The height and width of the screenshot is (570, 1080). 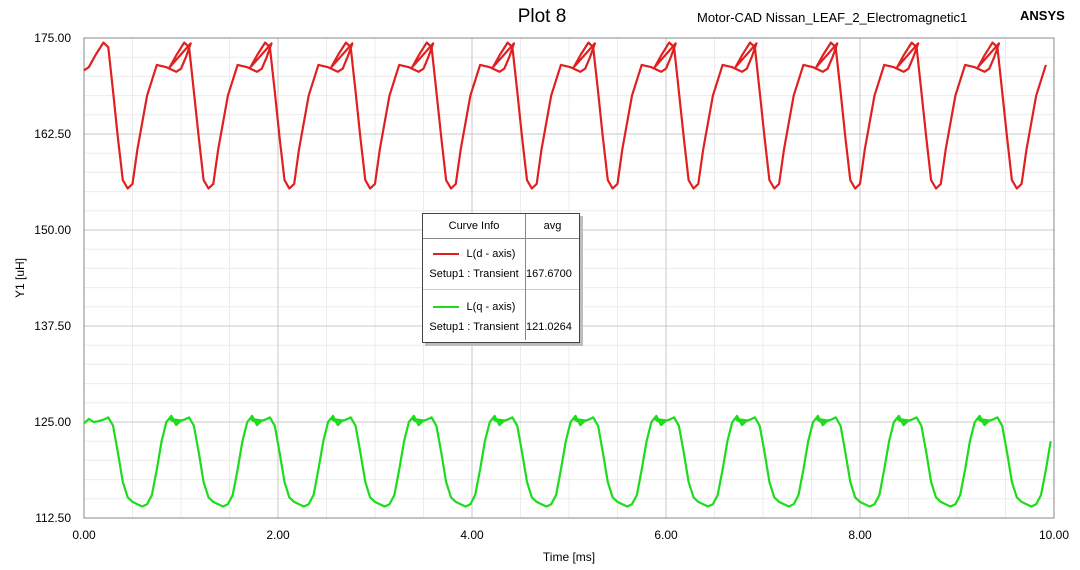 I want to click on x-tick-label: 8.00, so click(x=860, y=535).